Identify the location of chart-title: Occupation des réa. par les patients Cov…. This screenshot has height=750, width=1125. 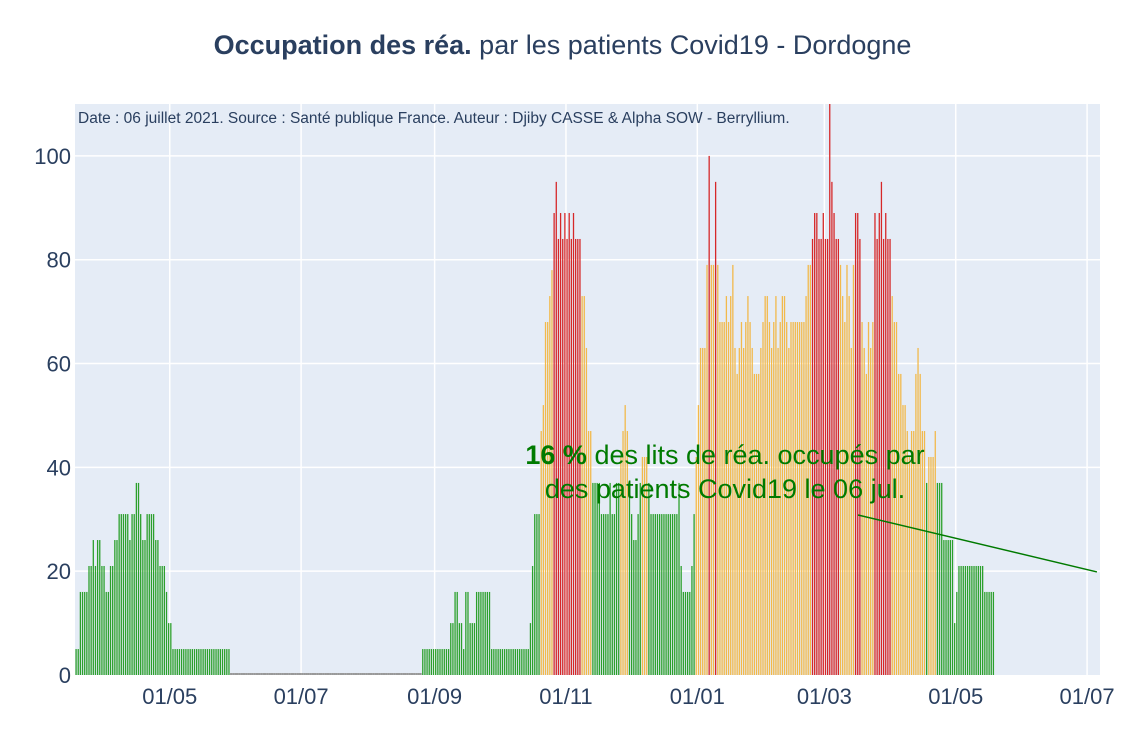
(562, 45).